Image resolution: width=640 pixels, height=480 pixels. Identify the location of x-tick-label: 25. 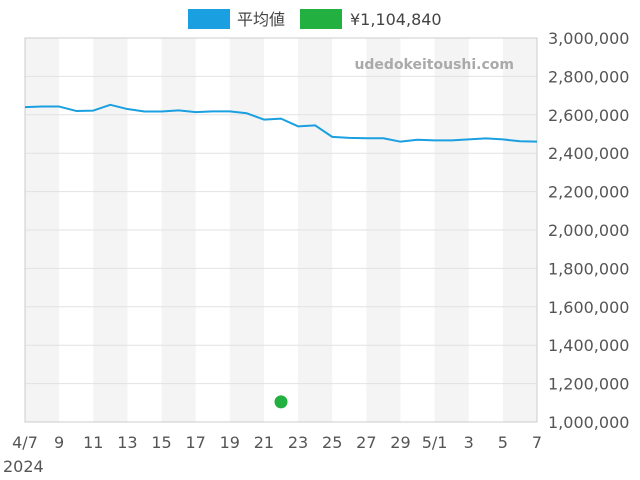
(332, 442).